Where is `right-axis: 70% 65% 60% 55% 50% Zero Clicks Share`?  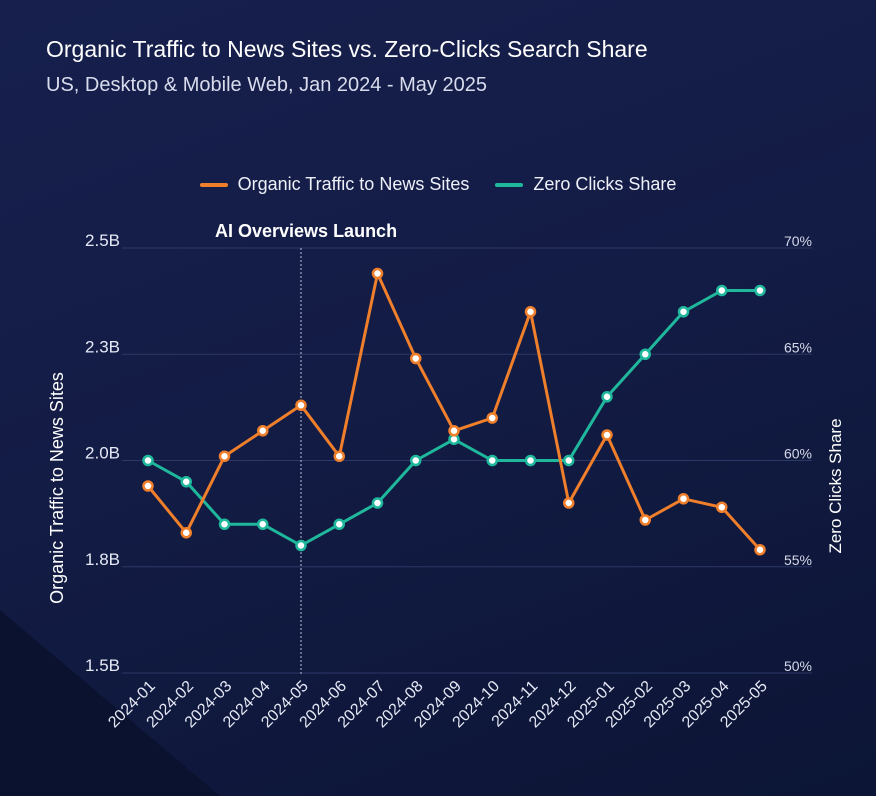
right-axis: 70% 65% 60% 55% 50% Zero Clicks Share is located at coordinates (814, 453).